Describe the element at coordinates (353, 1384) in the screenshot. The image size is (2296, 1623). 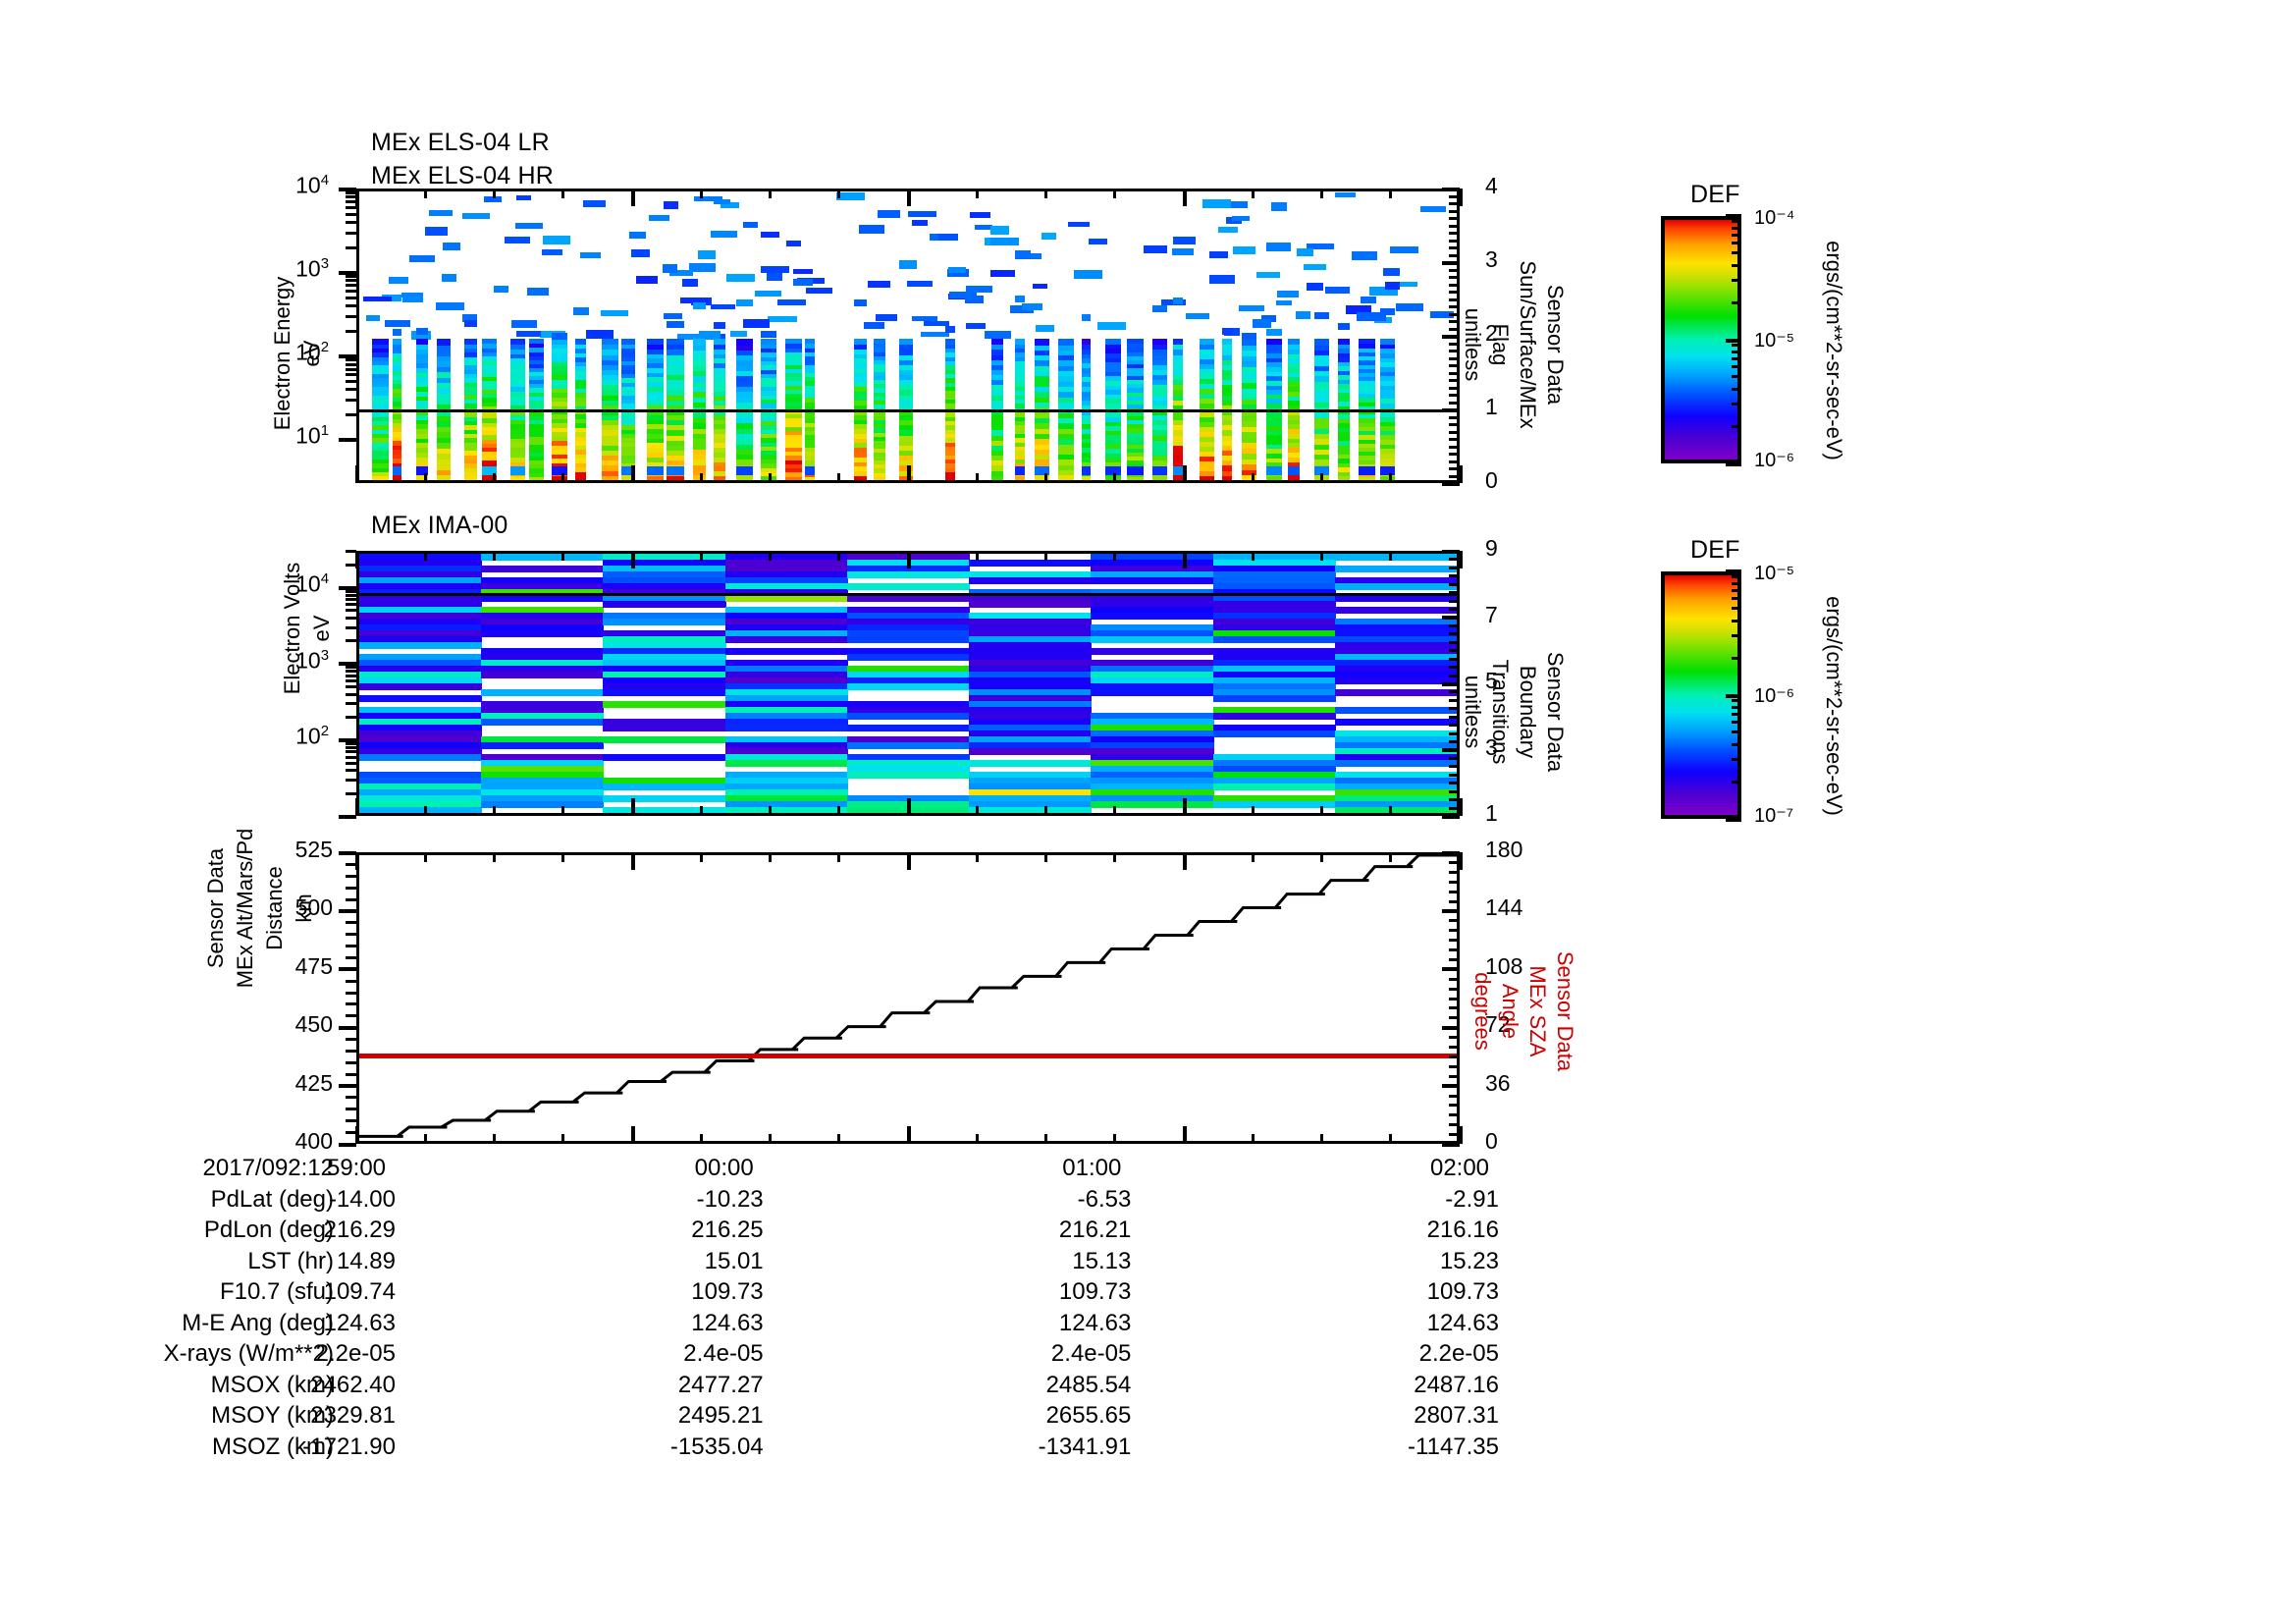
I see `table-cell: 2462.40` at that location.